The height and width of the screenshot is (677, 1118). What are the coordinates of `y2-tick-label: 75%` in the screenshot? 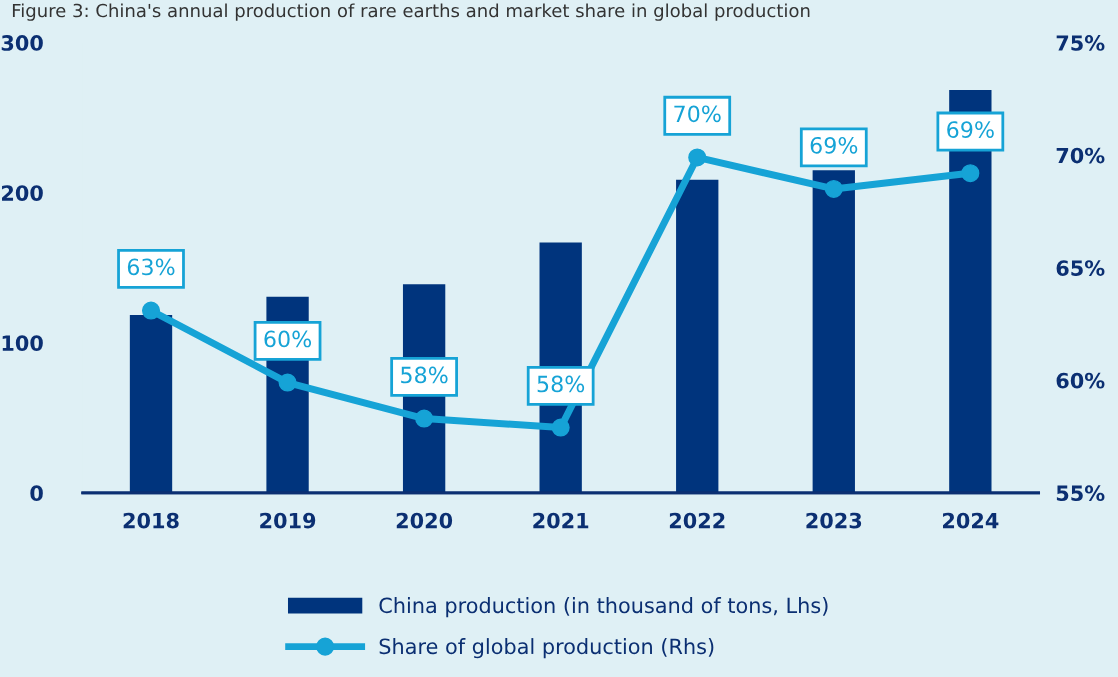 It's located at (1080, 43).